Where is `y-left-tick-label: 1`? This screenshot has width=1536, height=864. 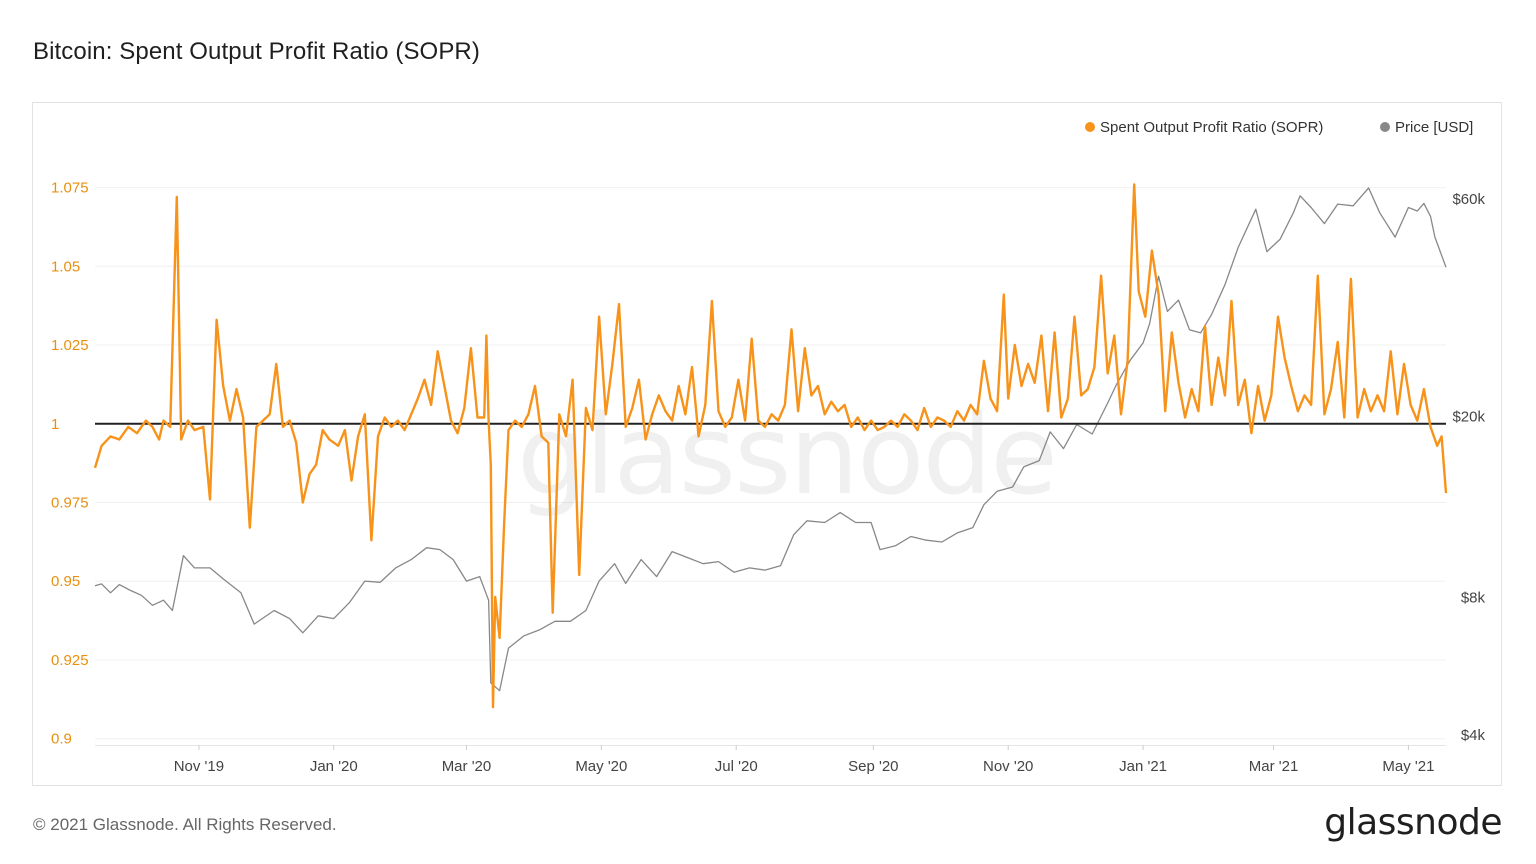
y-left-tick-label: 1 is located at coordinates (55, 424).